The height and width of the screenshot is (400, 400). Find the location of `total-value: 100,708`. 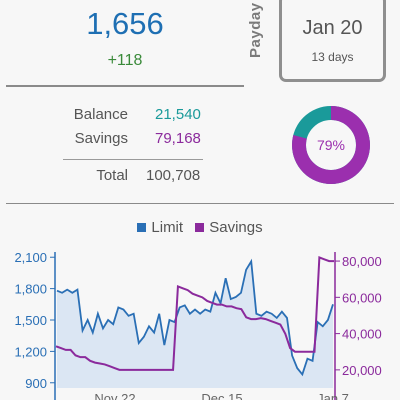

total-value: 100,708 is located at coordinates (173, 175).